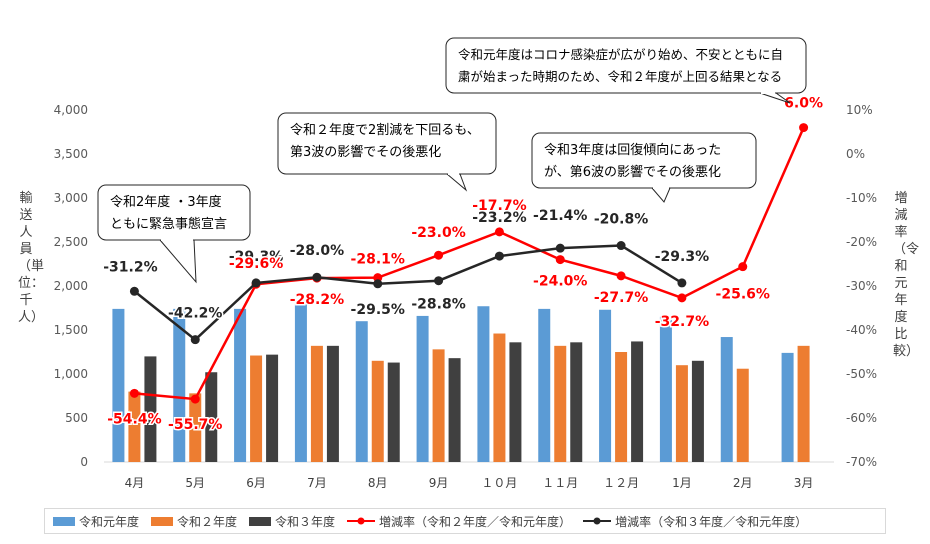  What do you see at coordinates (499, 206) in the screenshot?
I see `data-label-rate-r2: -17.7%` at bounding box center [499, 206].